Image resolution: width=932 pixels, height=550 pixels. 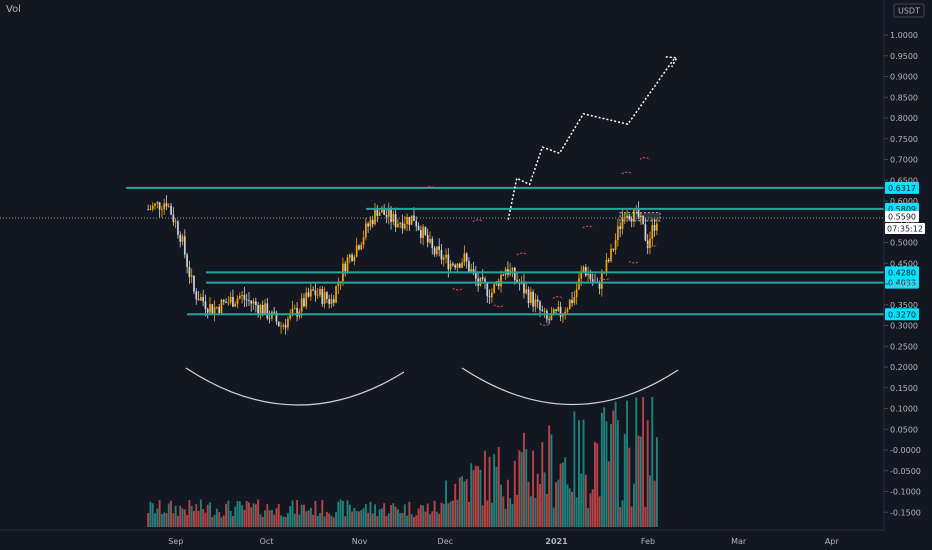 I want to click on volume-label: Vol, so click(x=13, y=9).